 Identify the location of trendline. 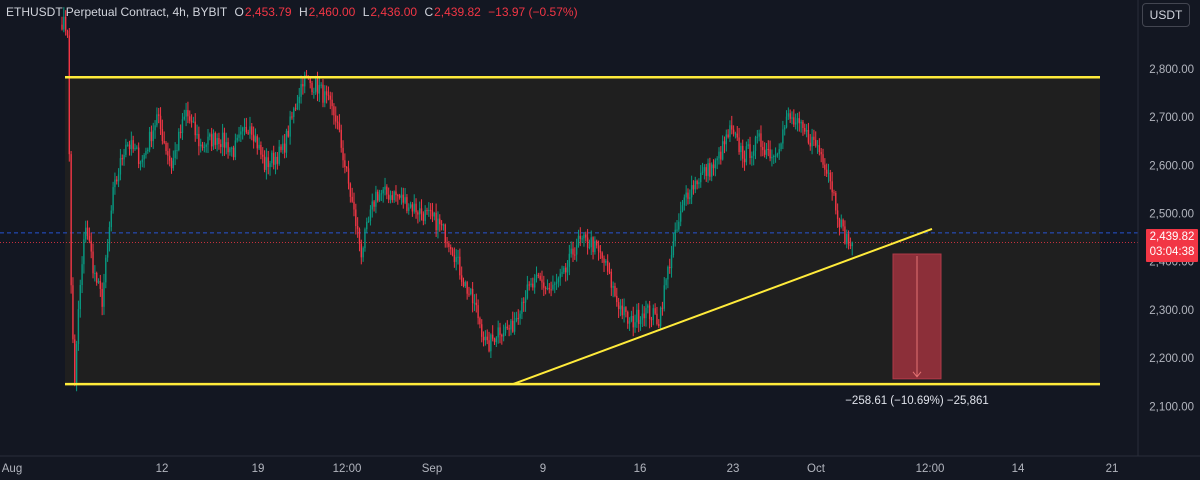
(722, 307).